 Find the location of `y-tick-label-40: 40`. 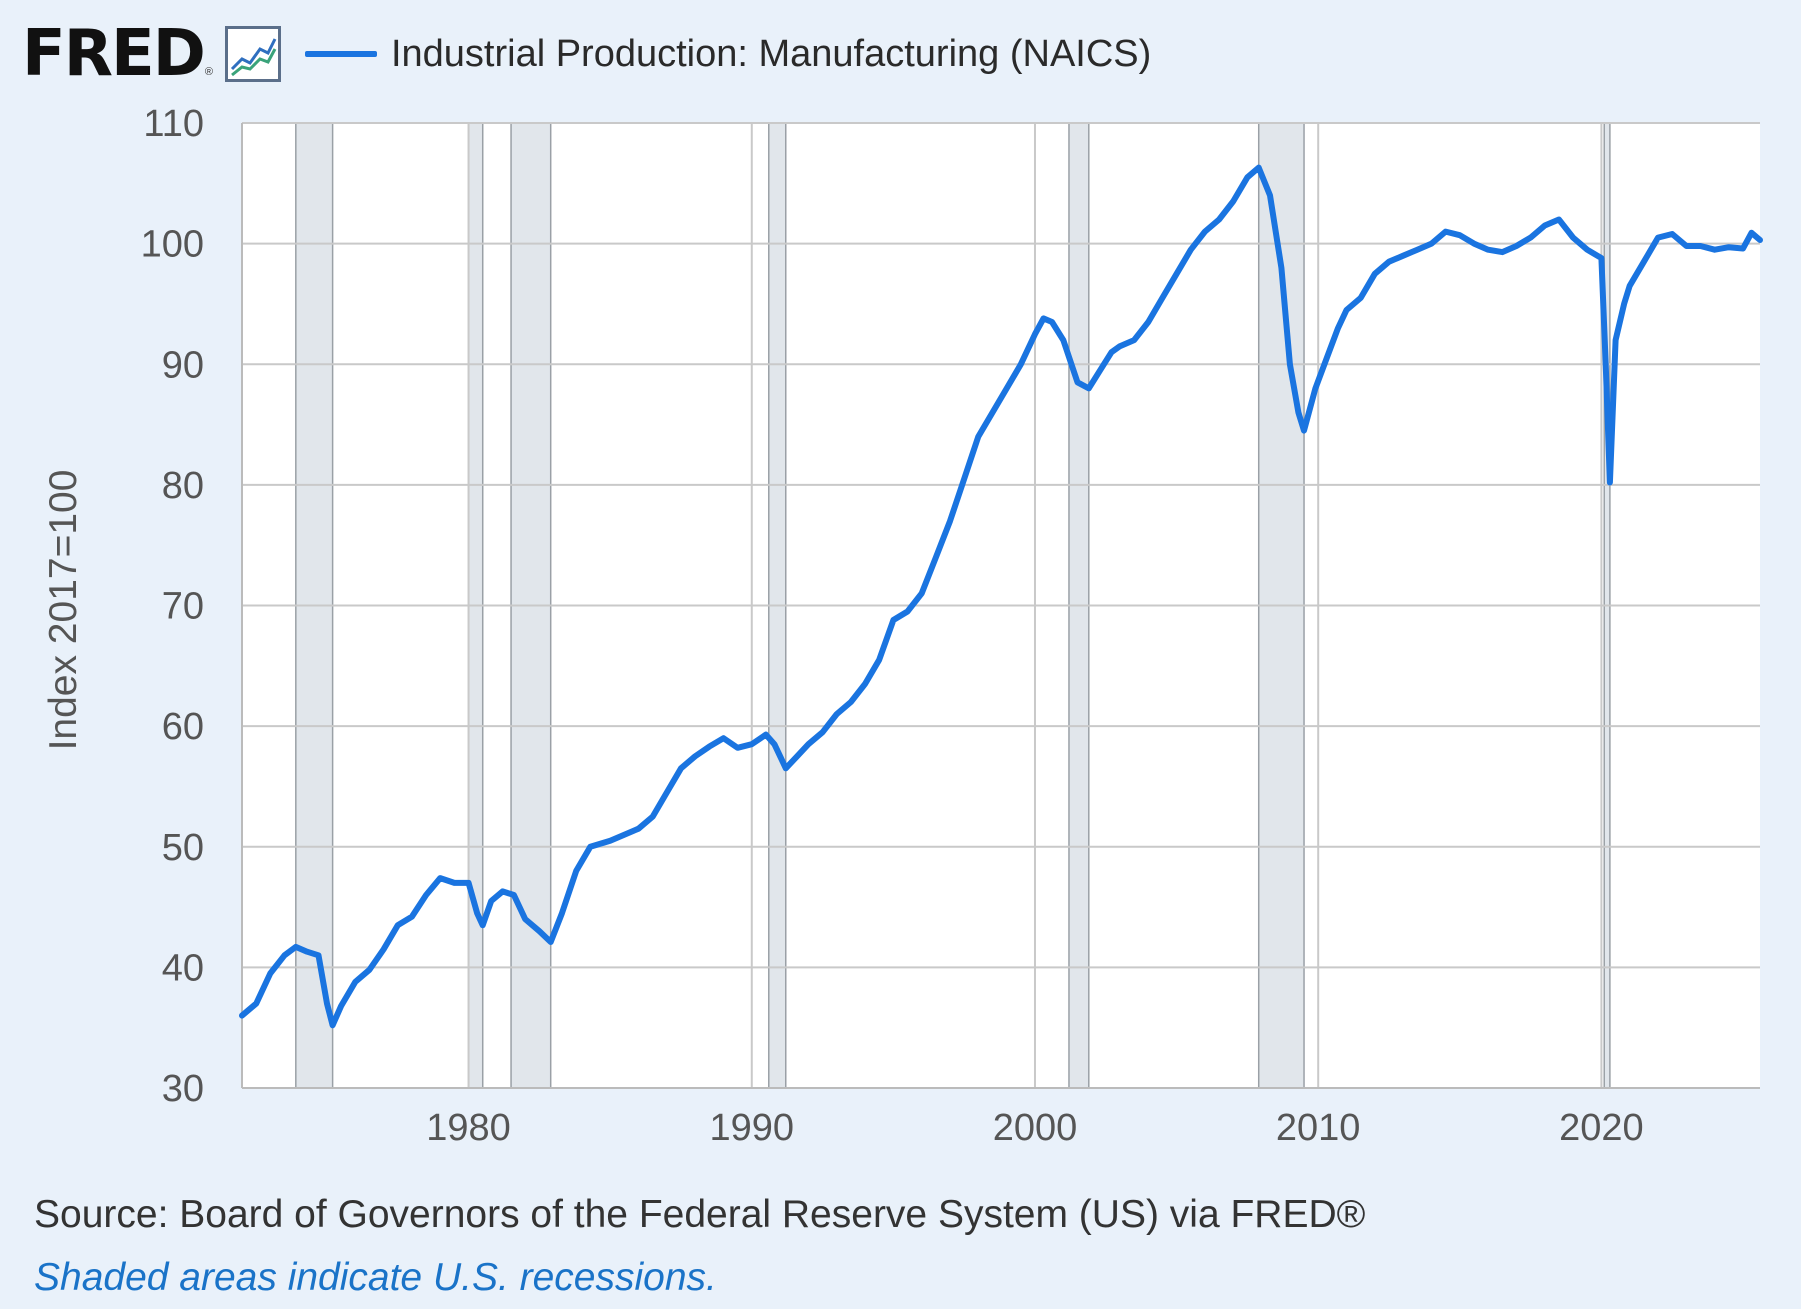

y-tick-label-40: 40 is located at coordinates (183, 968).